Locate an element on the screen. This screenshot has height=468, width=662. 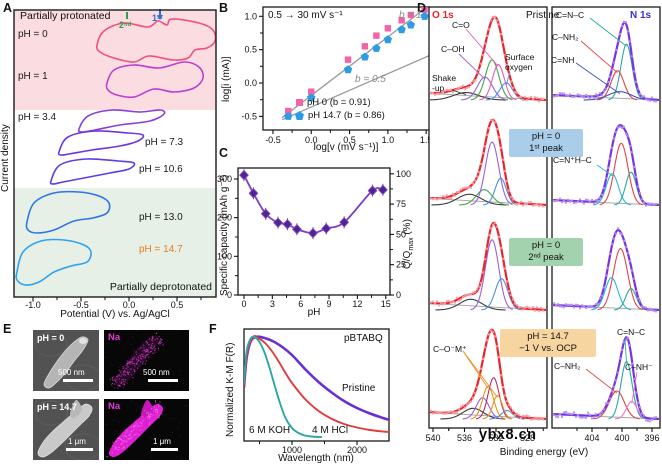
svg-text: 404 is located at coordinates (591, 438).